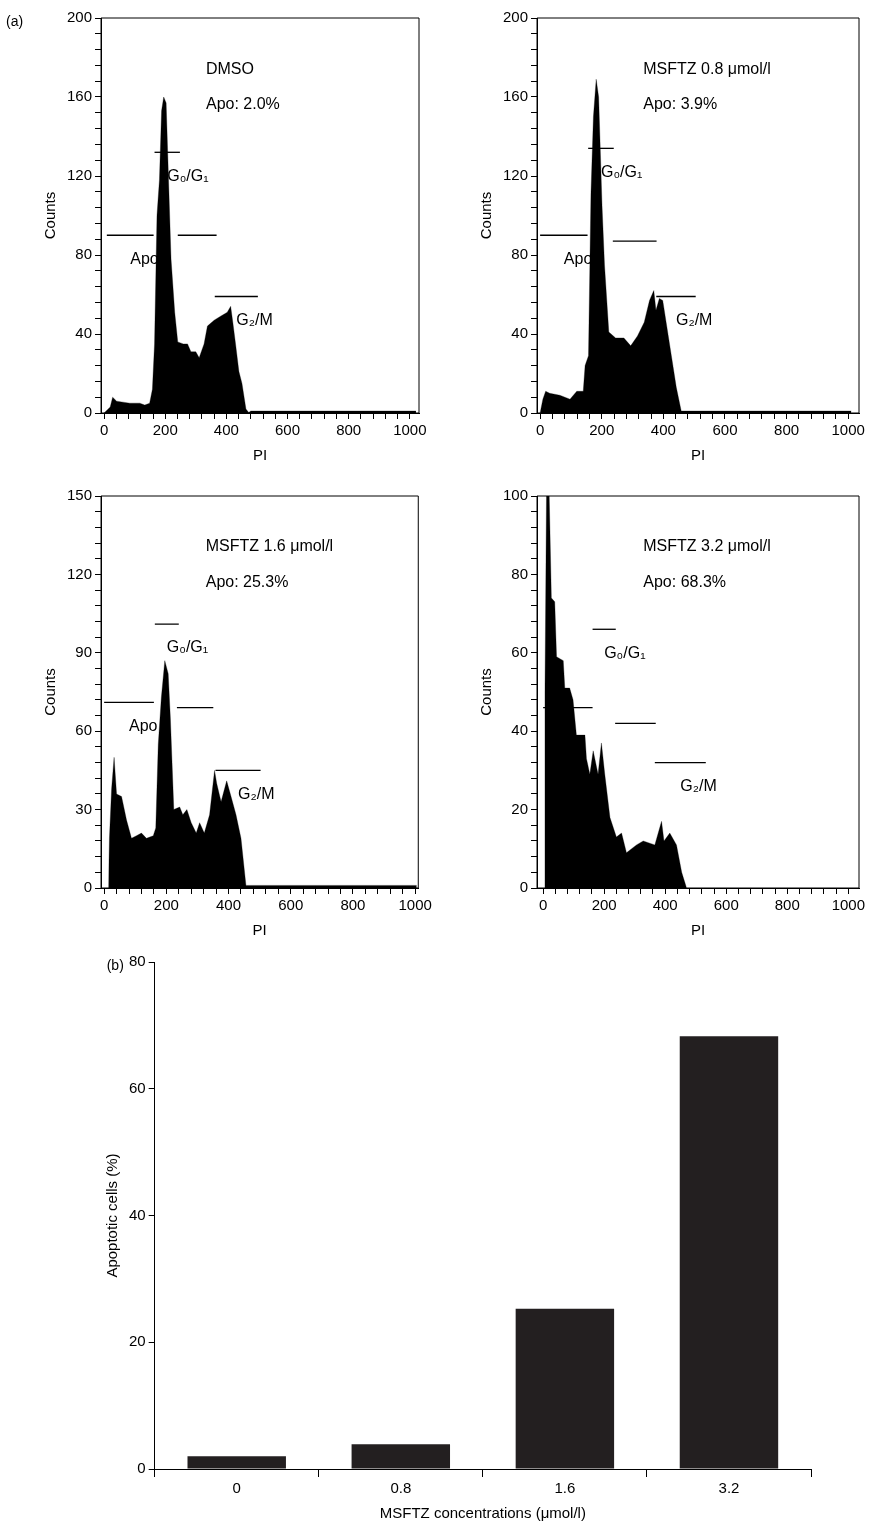 The height and width of the screenshot is (1533, 871). I want to click on y-tick-label: 30, so click(84, 808).